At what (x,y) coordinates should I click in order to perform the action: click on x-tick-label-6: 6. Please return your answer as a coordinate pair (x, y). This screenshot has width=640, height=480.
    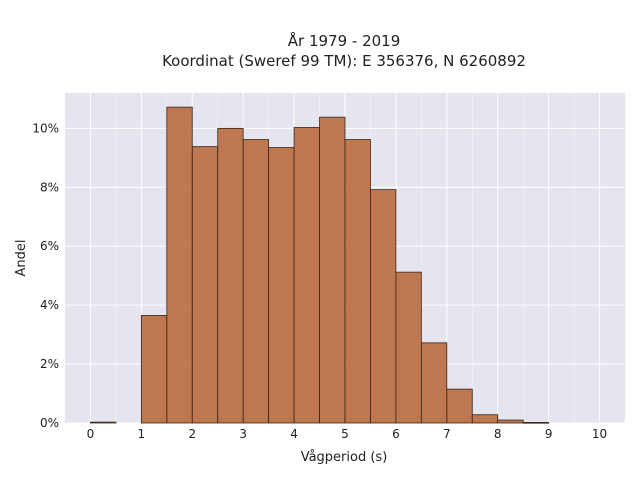
    Looking at the image, I should click on (396, 434).